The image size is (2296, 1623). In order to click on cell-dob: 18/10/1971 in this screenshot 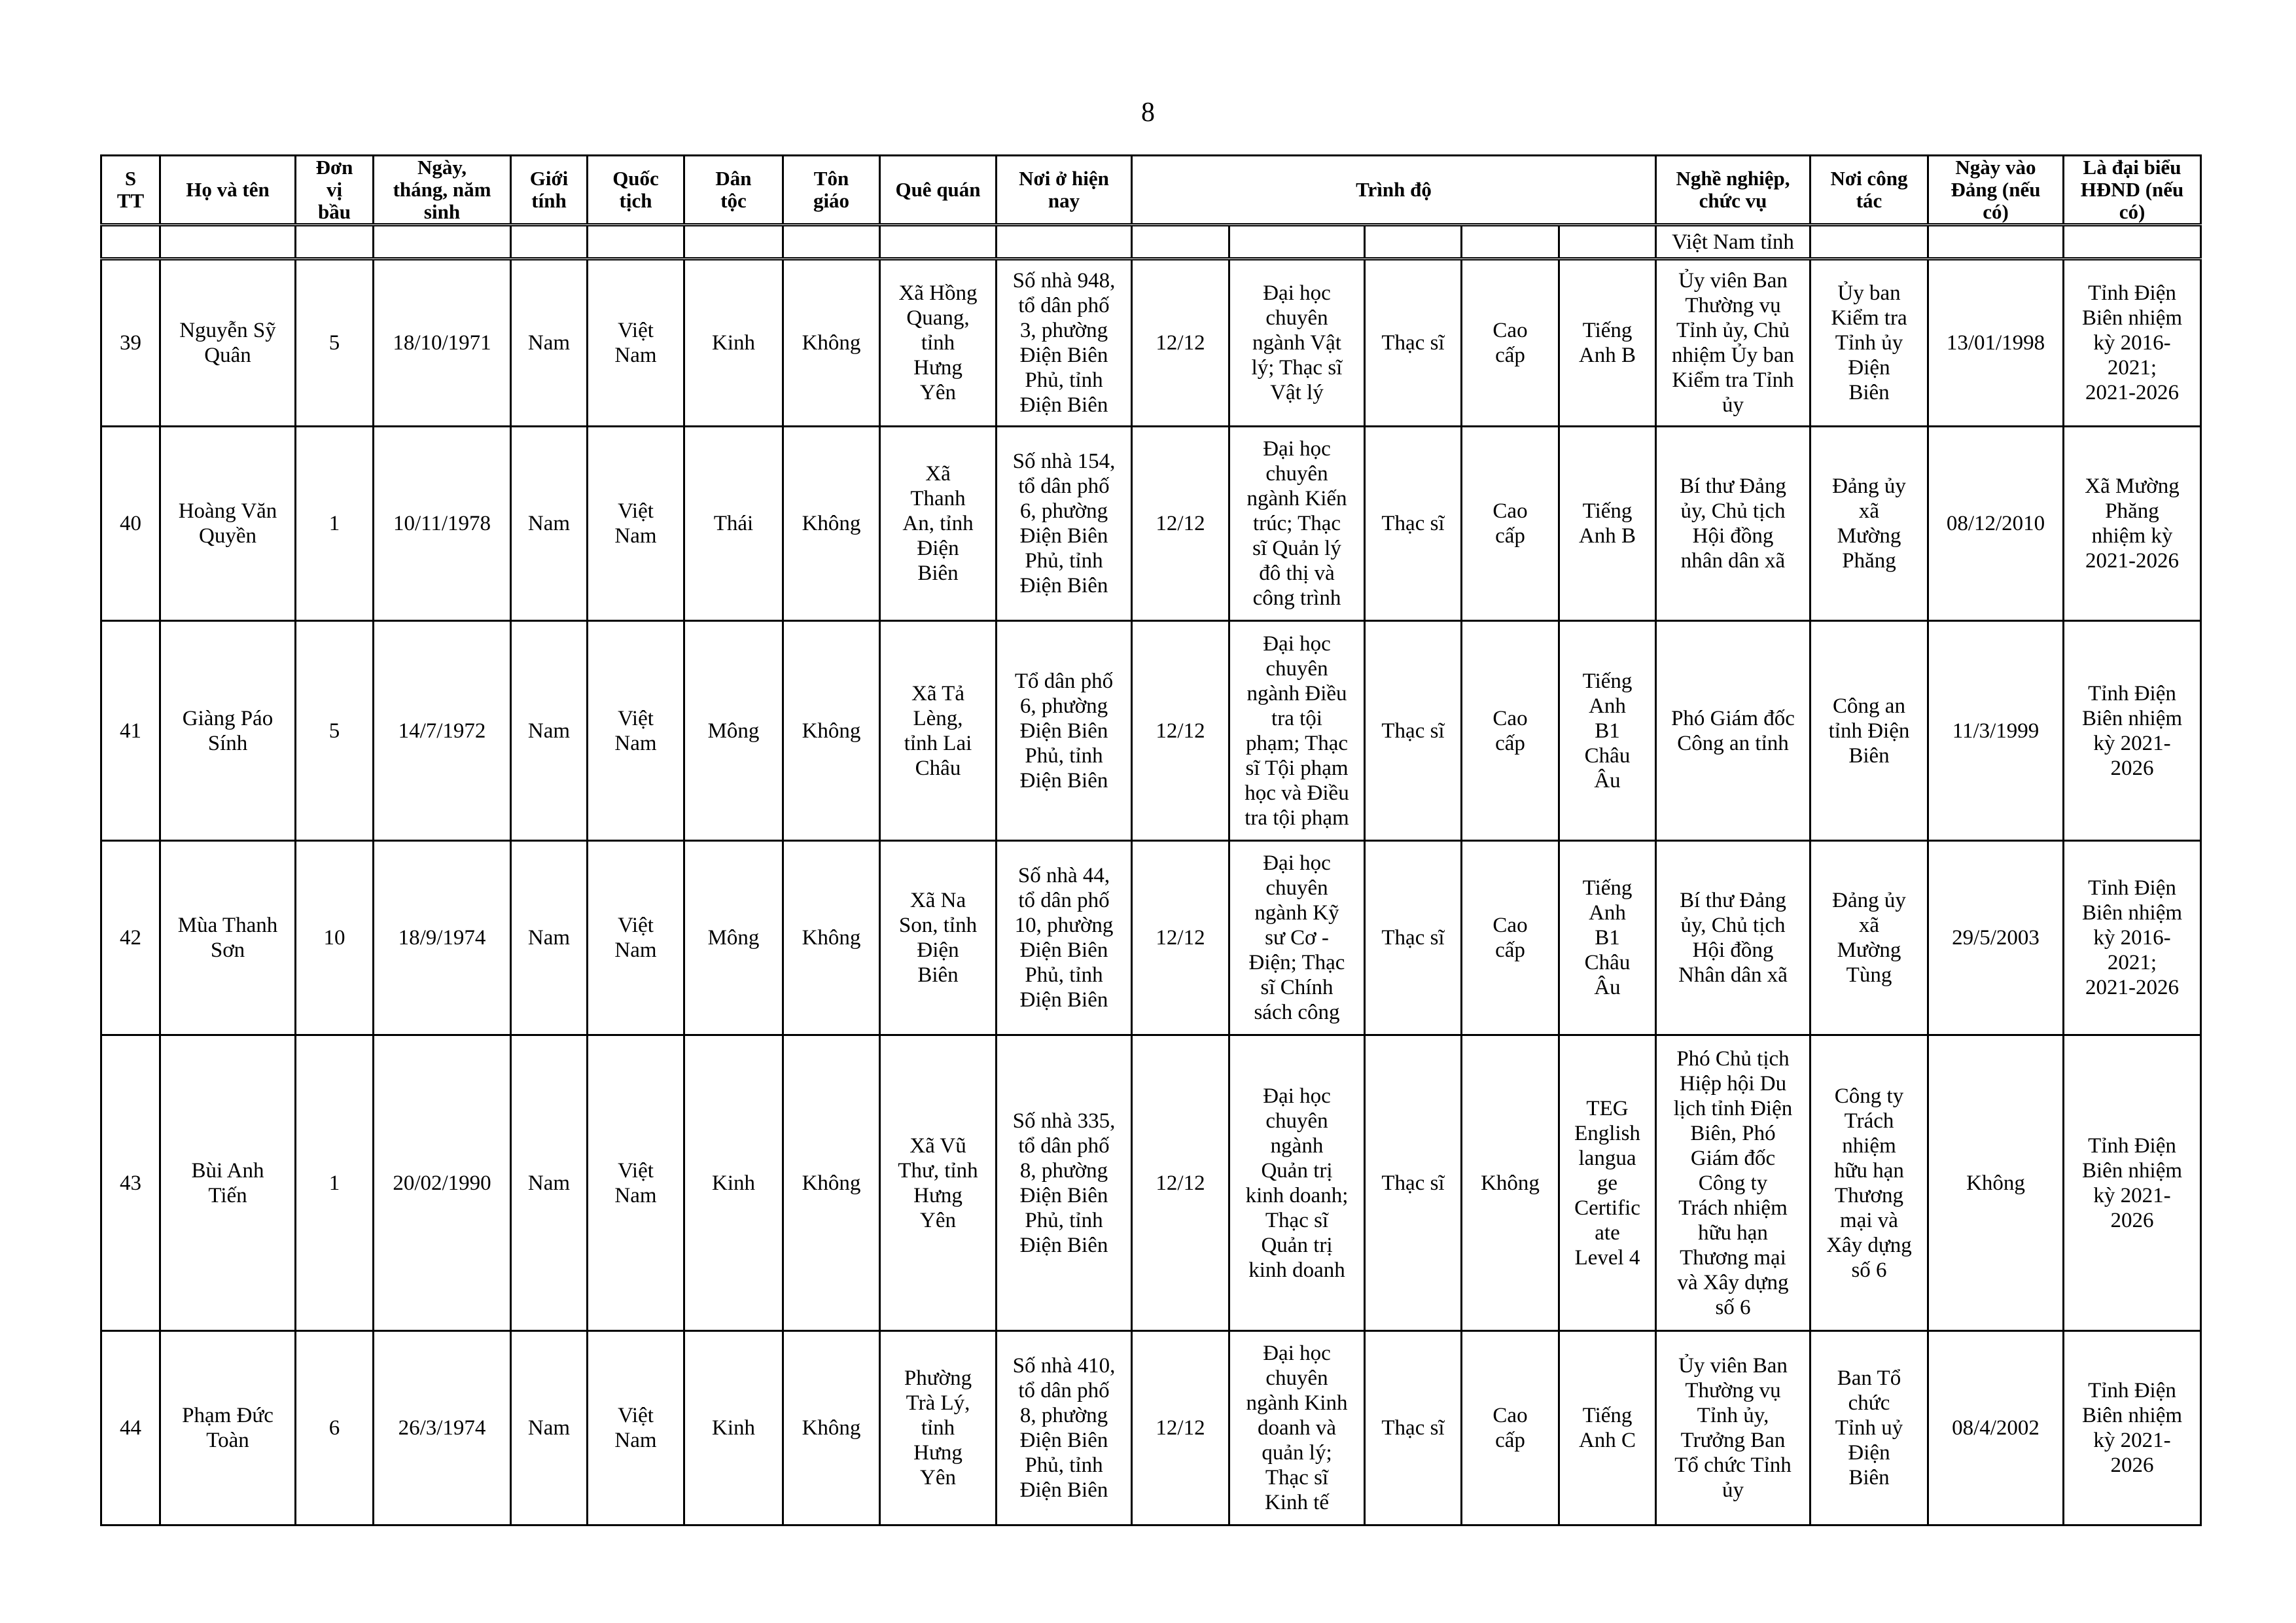, I will do `click(442, 342)`.